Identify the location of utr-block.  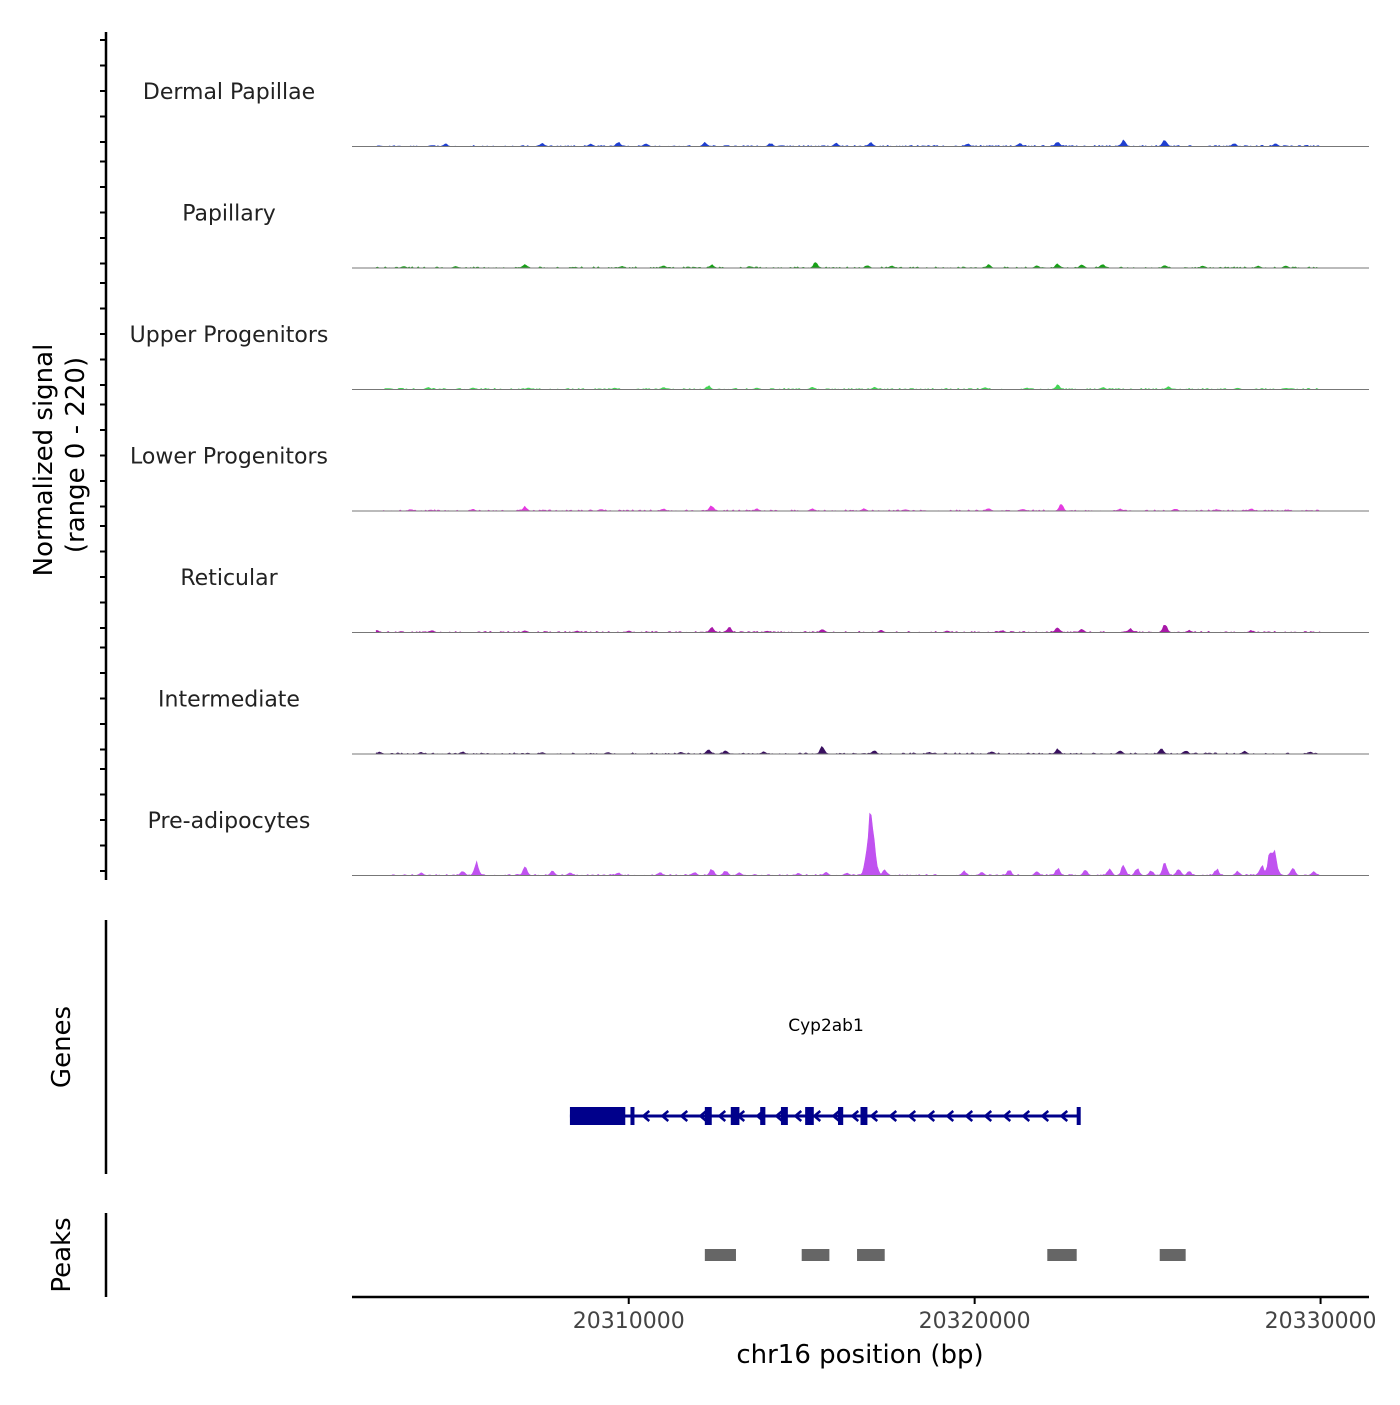
(597, 1116).